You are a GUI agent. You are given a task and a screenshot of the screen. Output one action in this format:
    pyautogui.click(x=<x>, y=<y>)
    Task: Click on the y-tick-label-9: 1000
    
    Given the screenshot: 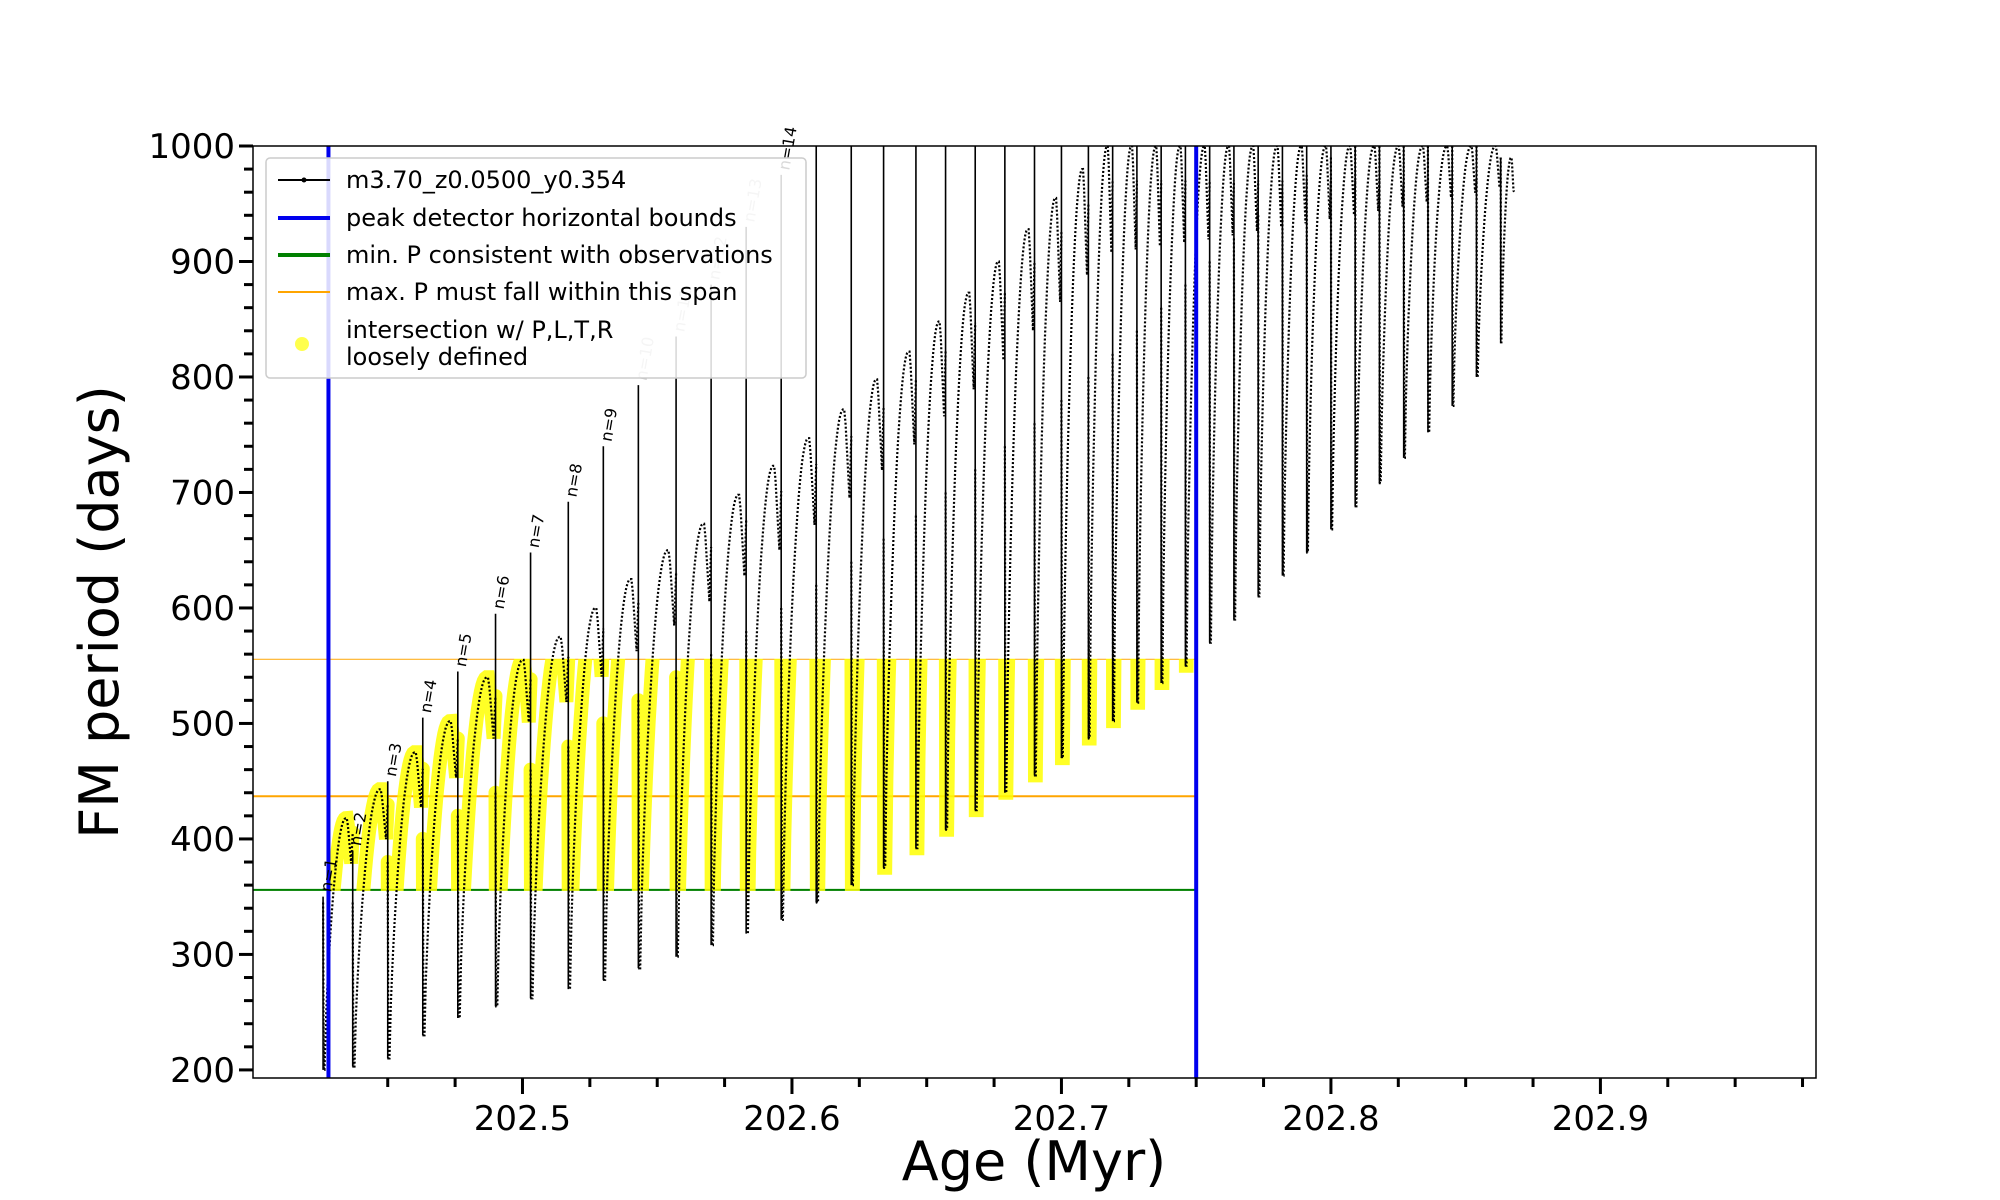 What is the action you would take?
    pyautogui.click(x=191, y=147)
    